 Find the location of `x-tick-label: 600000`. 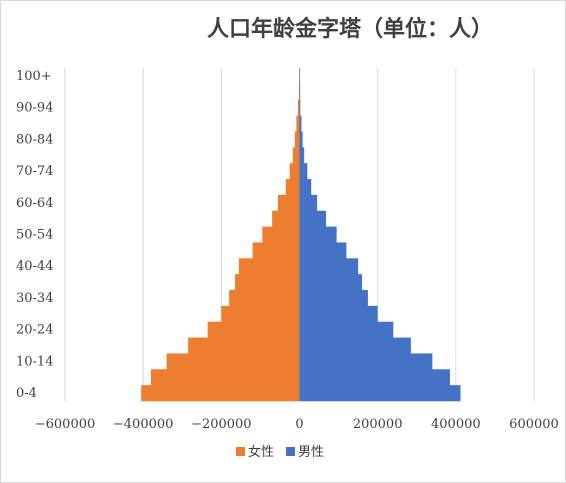

x-tick-label: 600000 is located at coordinates (534, 424).